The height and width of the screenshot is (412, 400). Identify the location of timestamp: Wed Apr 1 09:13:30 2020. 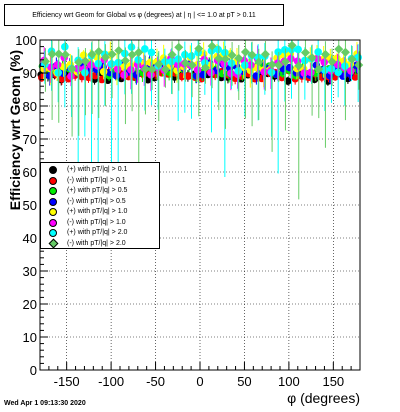
(45, 403).